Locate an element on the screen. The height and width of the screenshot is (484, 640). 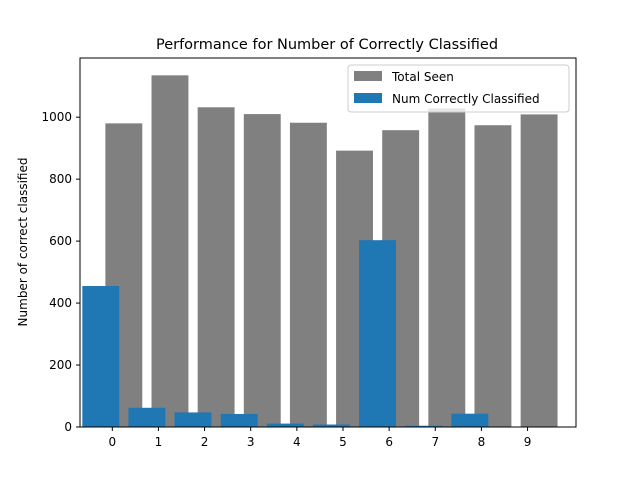
x-tick-label: 9 is located at coordinates (528, 442).